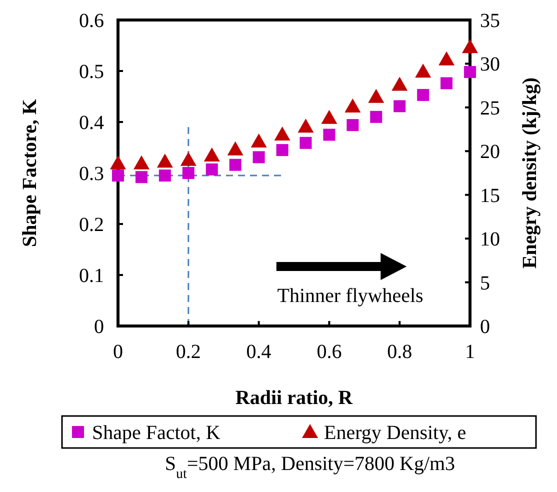 Image resolution: width=557 pixels, height=492 pixels. What do you see at coordinates (350, 296) in the screenshot?
I see `annotation: Thinner flywheels` at bounding box center [350, 296].